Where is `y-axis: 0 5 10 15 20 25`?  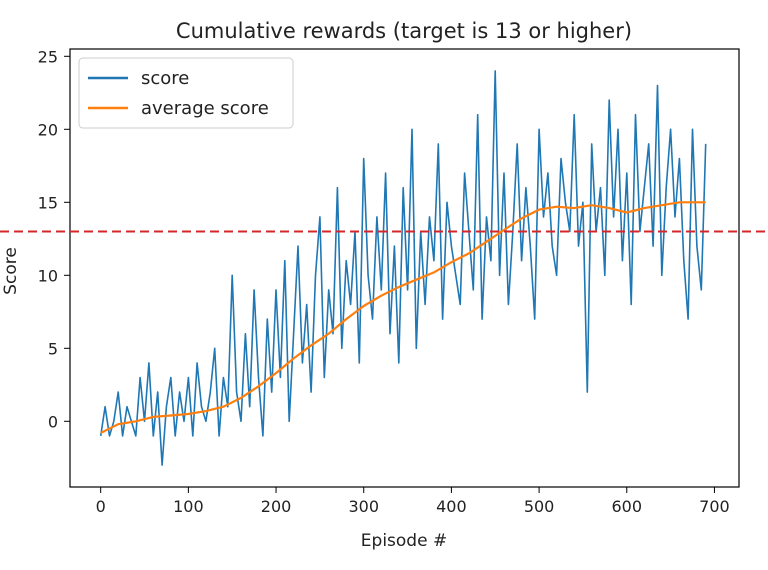 y-axis: 0 5 10 15 20 25 is located at coordinates (54, 239).